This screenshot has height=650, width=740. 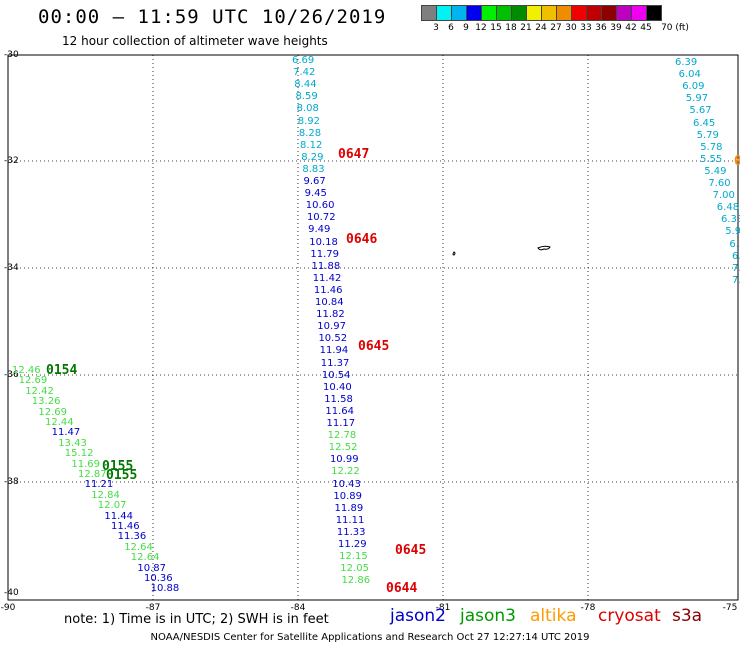 What do you see at coordinates (39, 391) in the screenshot?
I see `wave-height-value: 12.42` at bounding box center [39, 391].